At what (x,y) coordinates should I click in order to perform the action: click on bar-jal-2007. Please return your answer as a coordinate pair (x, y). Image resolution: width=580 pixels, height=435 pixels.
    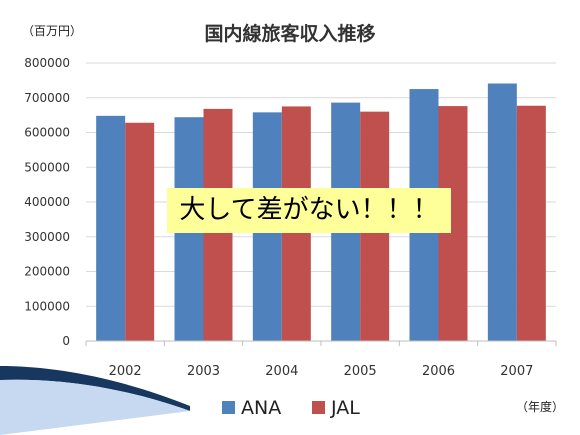
    Looking at the image, I should click on (531, 223).